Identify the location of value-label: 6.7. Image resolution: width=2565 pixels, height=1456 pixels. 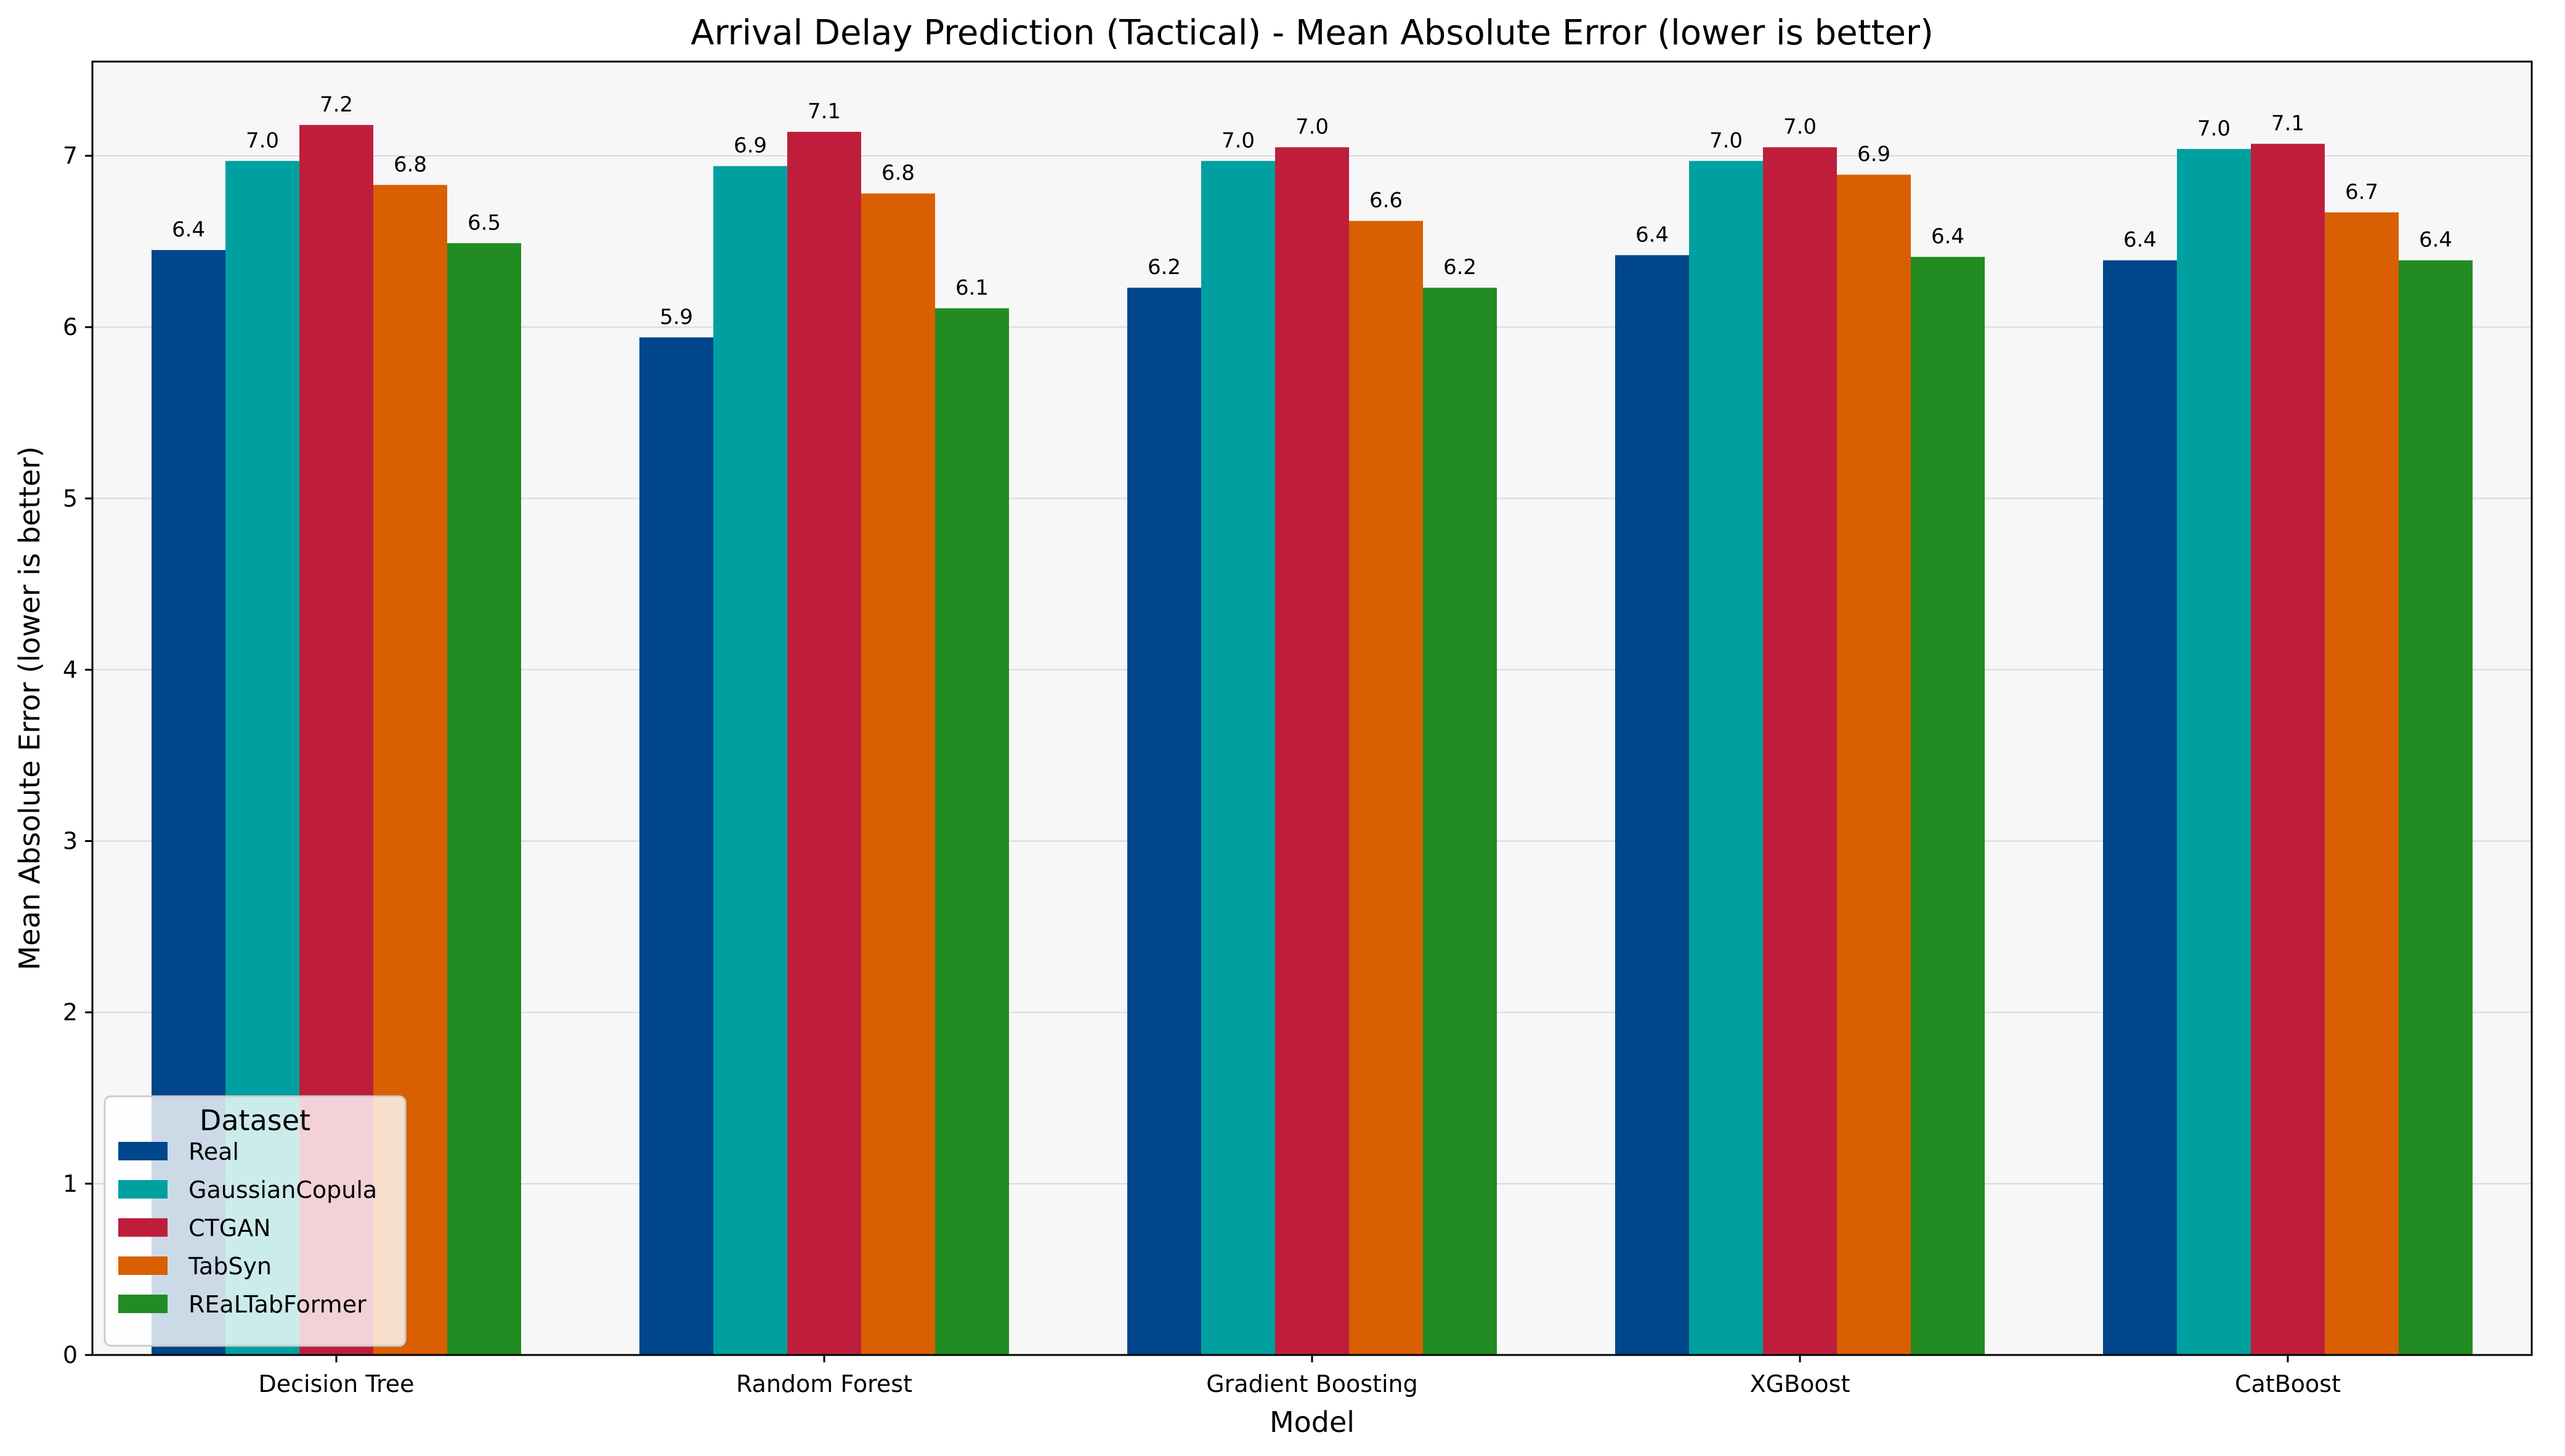
(2361, 192).